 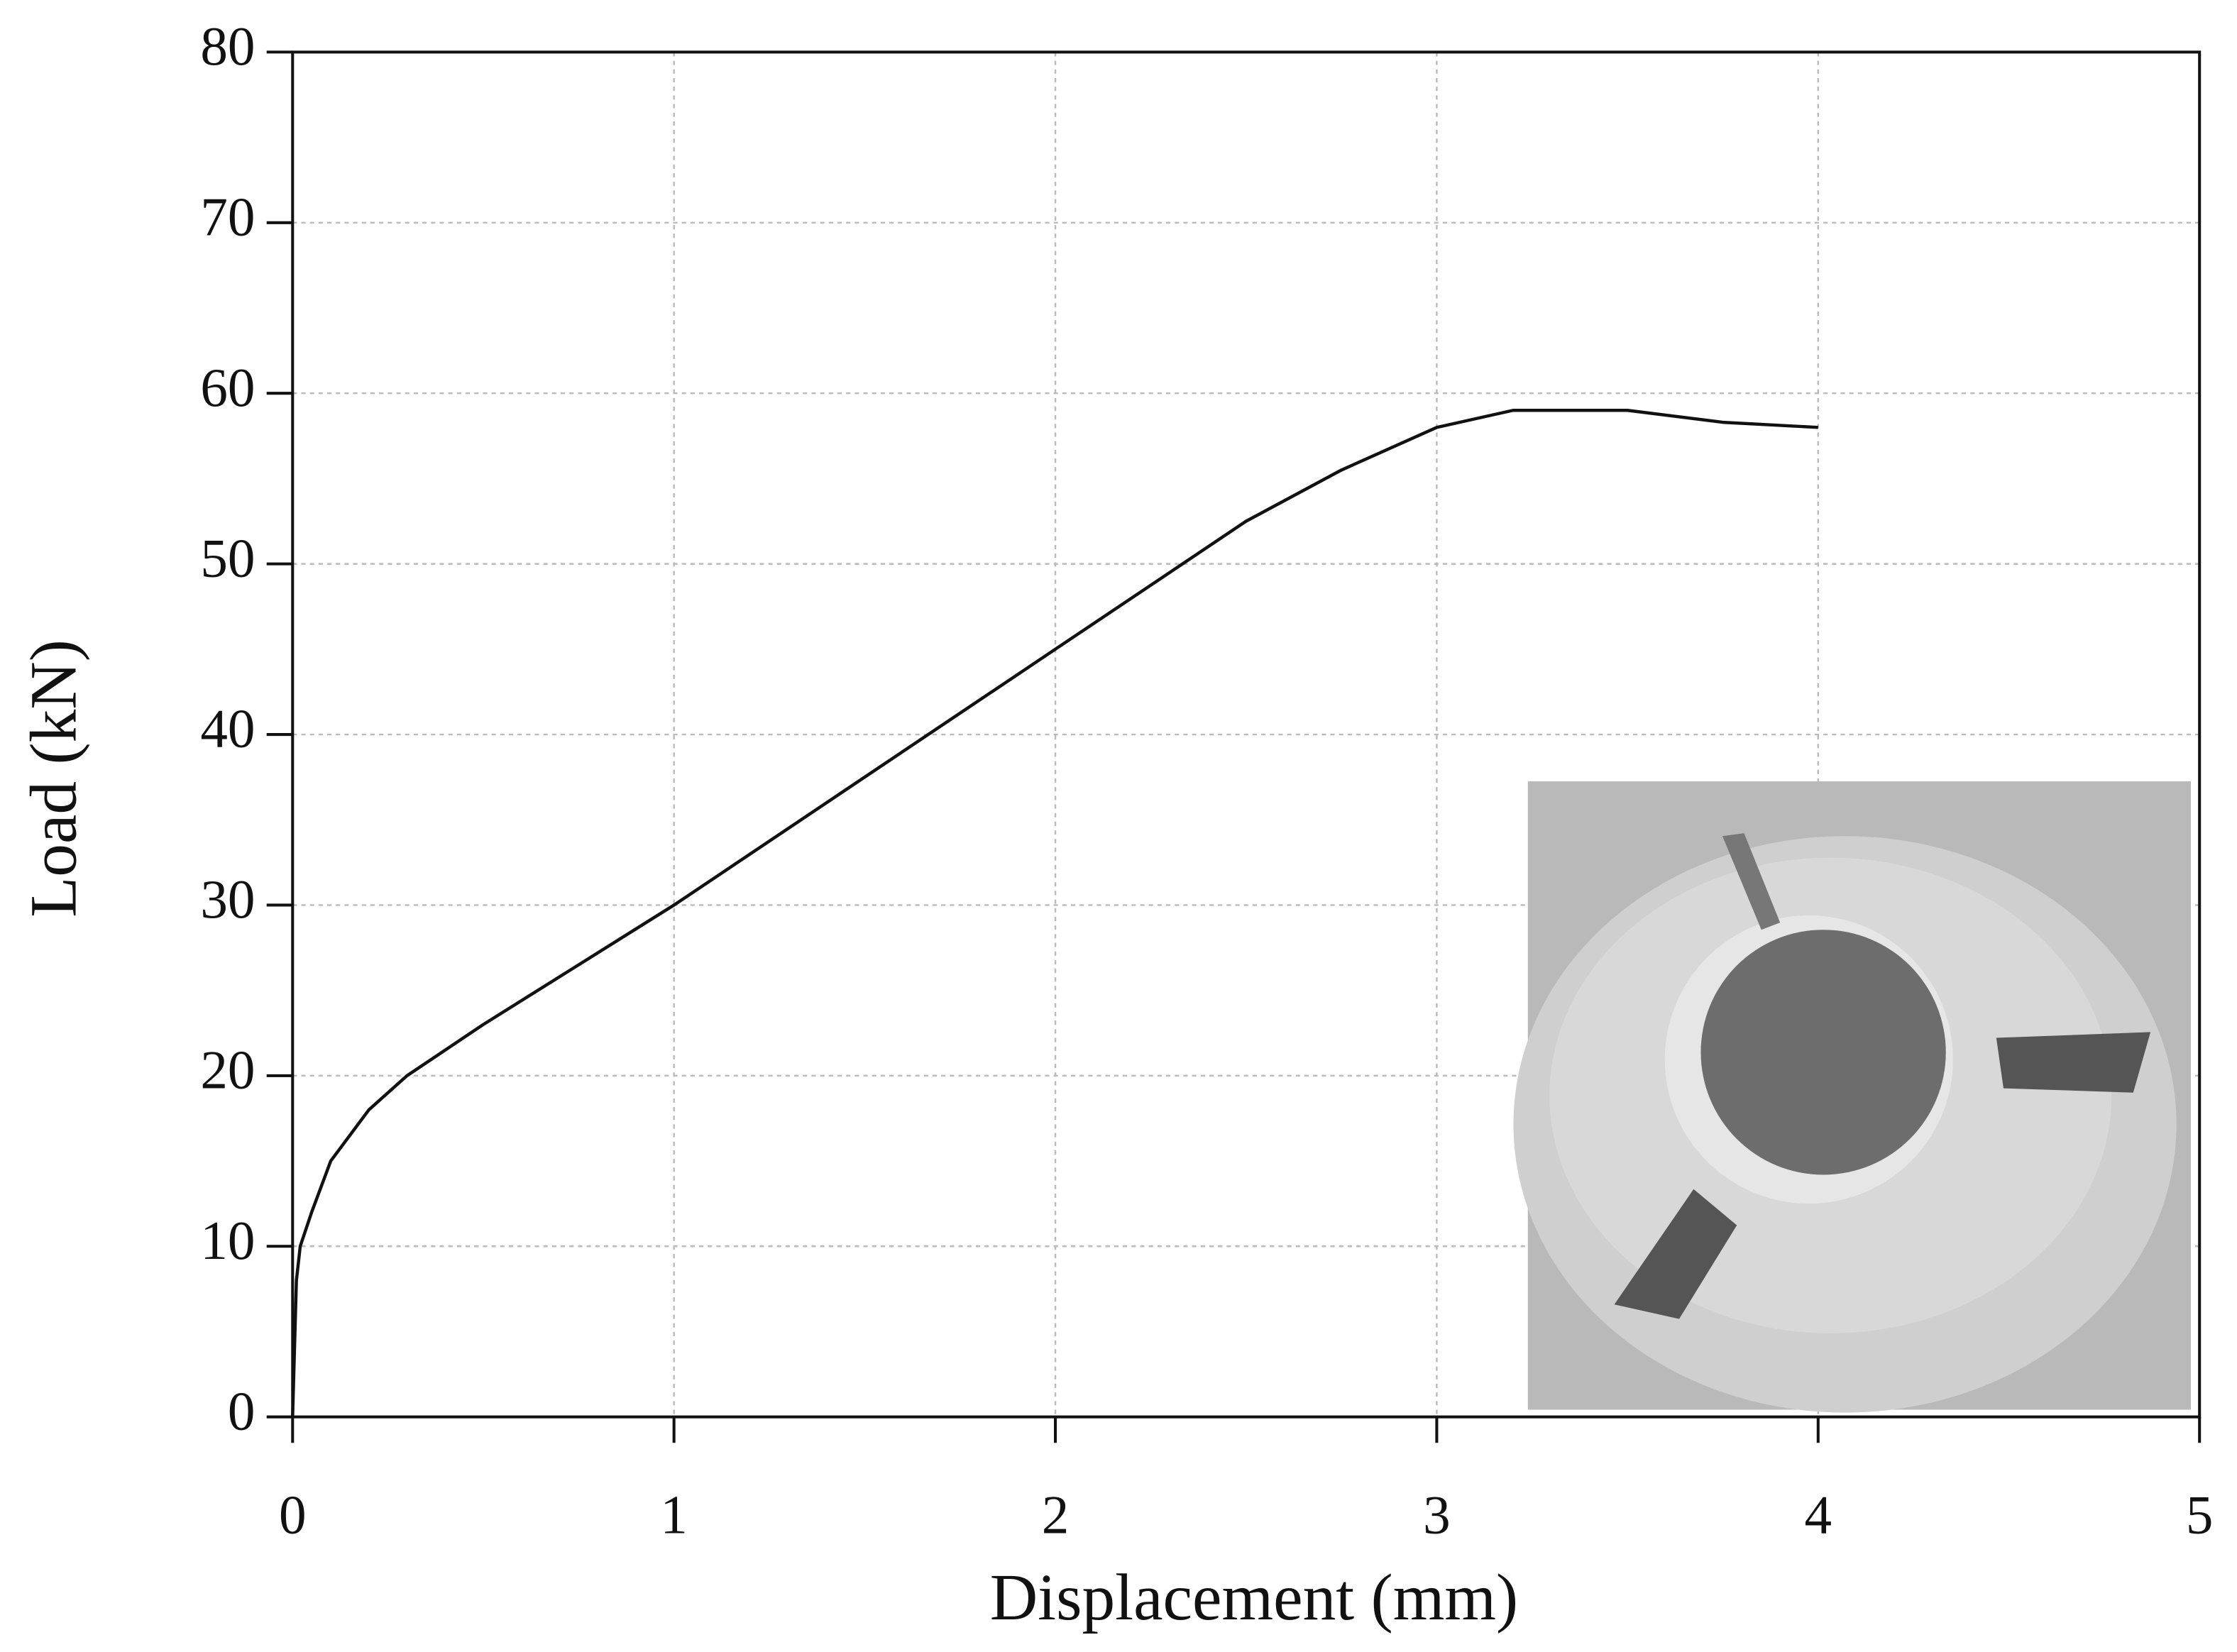 What do you see at coordinates (1437, 1515) in the screenshot?
I see `x-tick-label: 3` at bounding box center [1437, 1515].